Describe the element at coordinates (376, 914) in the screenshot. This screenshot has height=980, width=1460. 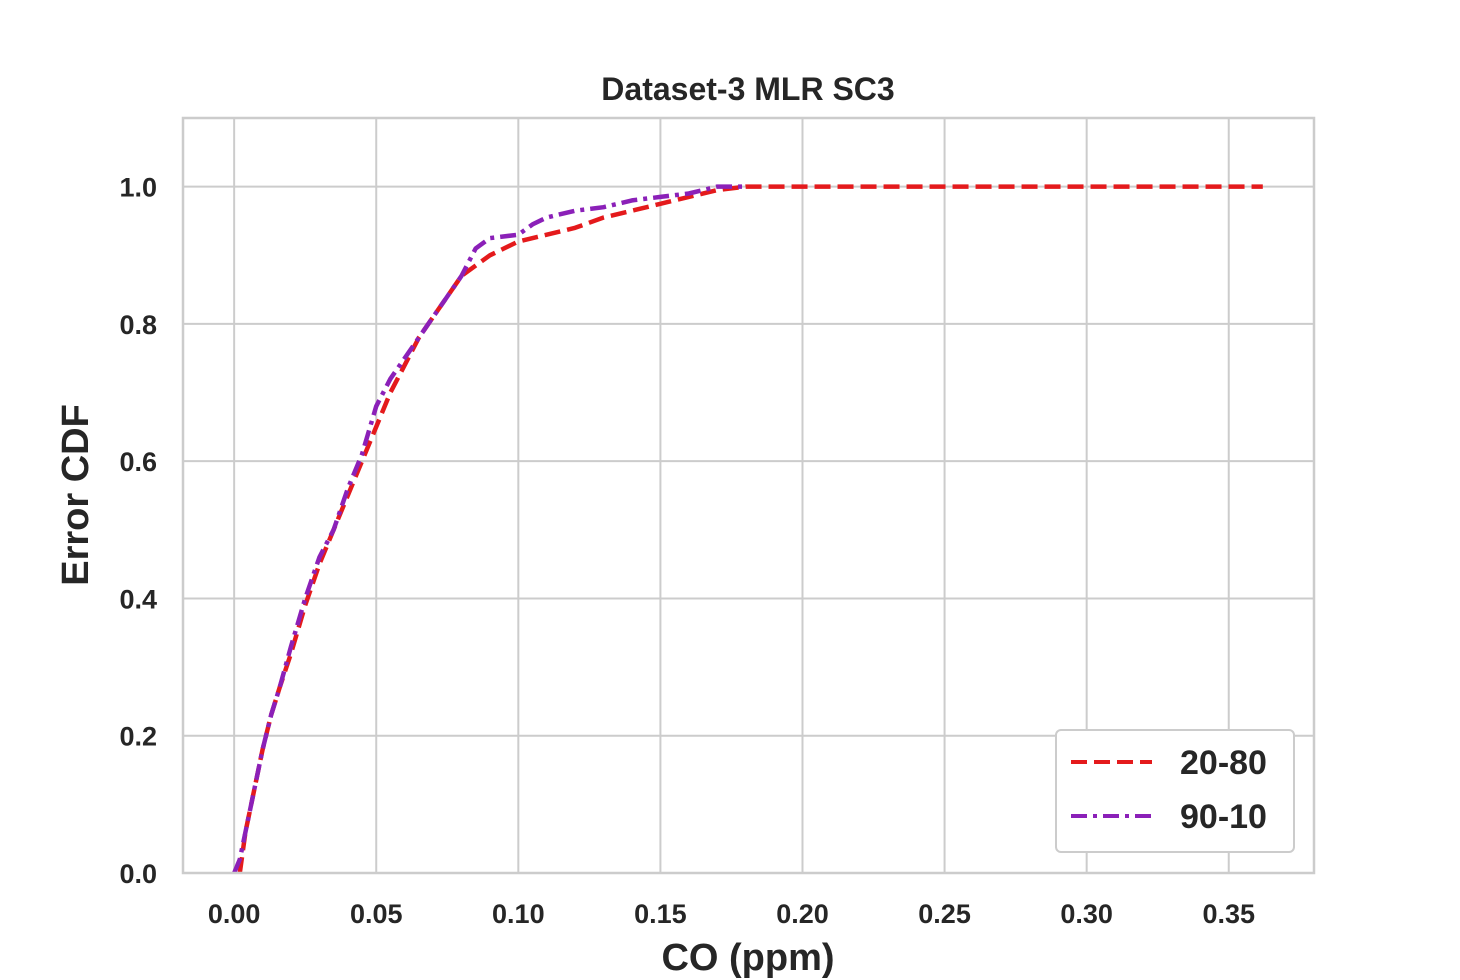
I see `x-tick-label: 0.05` at that location.